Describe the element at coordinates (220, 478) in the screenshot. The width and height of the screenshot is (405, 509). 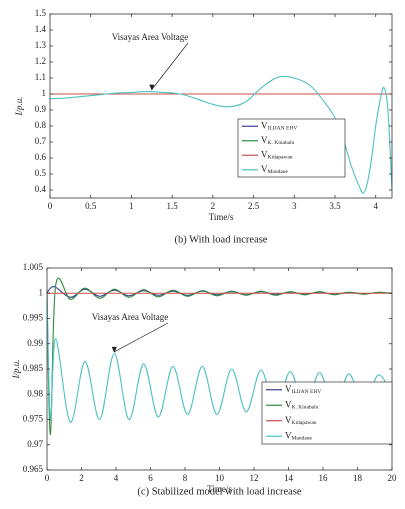
I see `x-tick-label: 10` at that location.